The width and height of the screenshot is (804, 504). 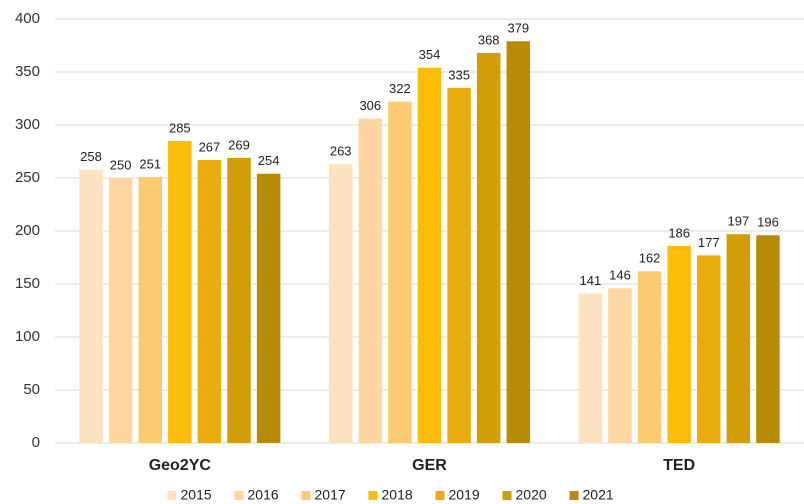 What do you see at coordinates (341, 151) in the screenshot?
I see `data-label: 263` at bounding box center [341, 151].